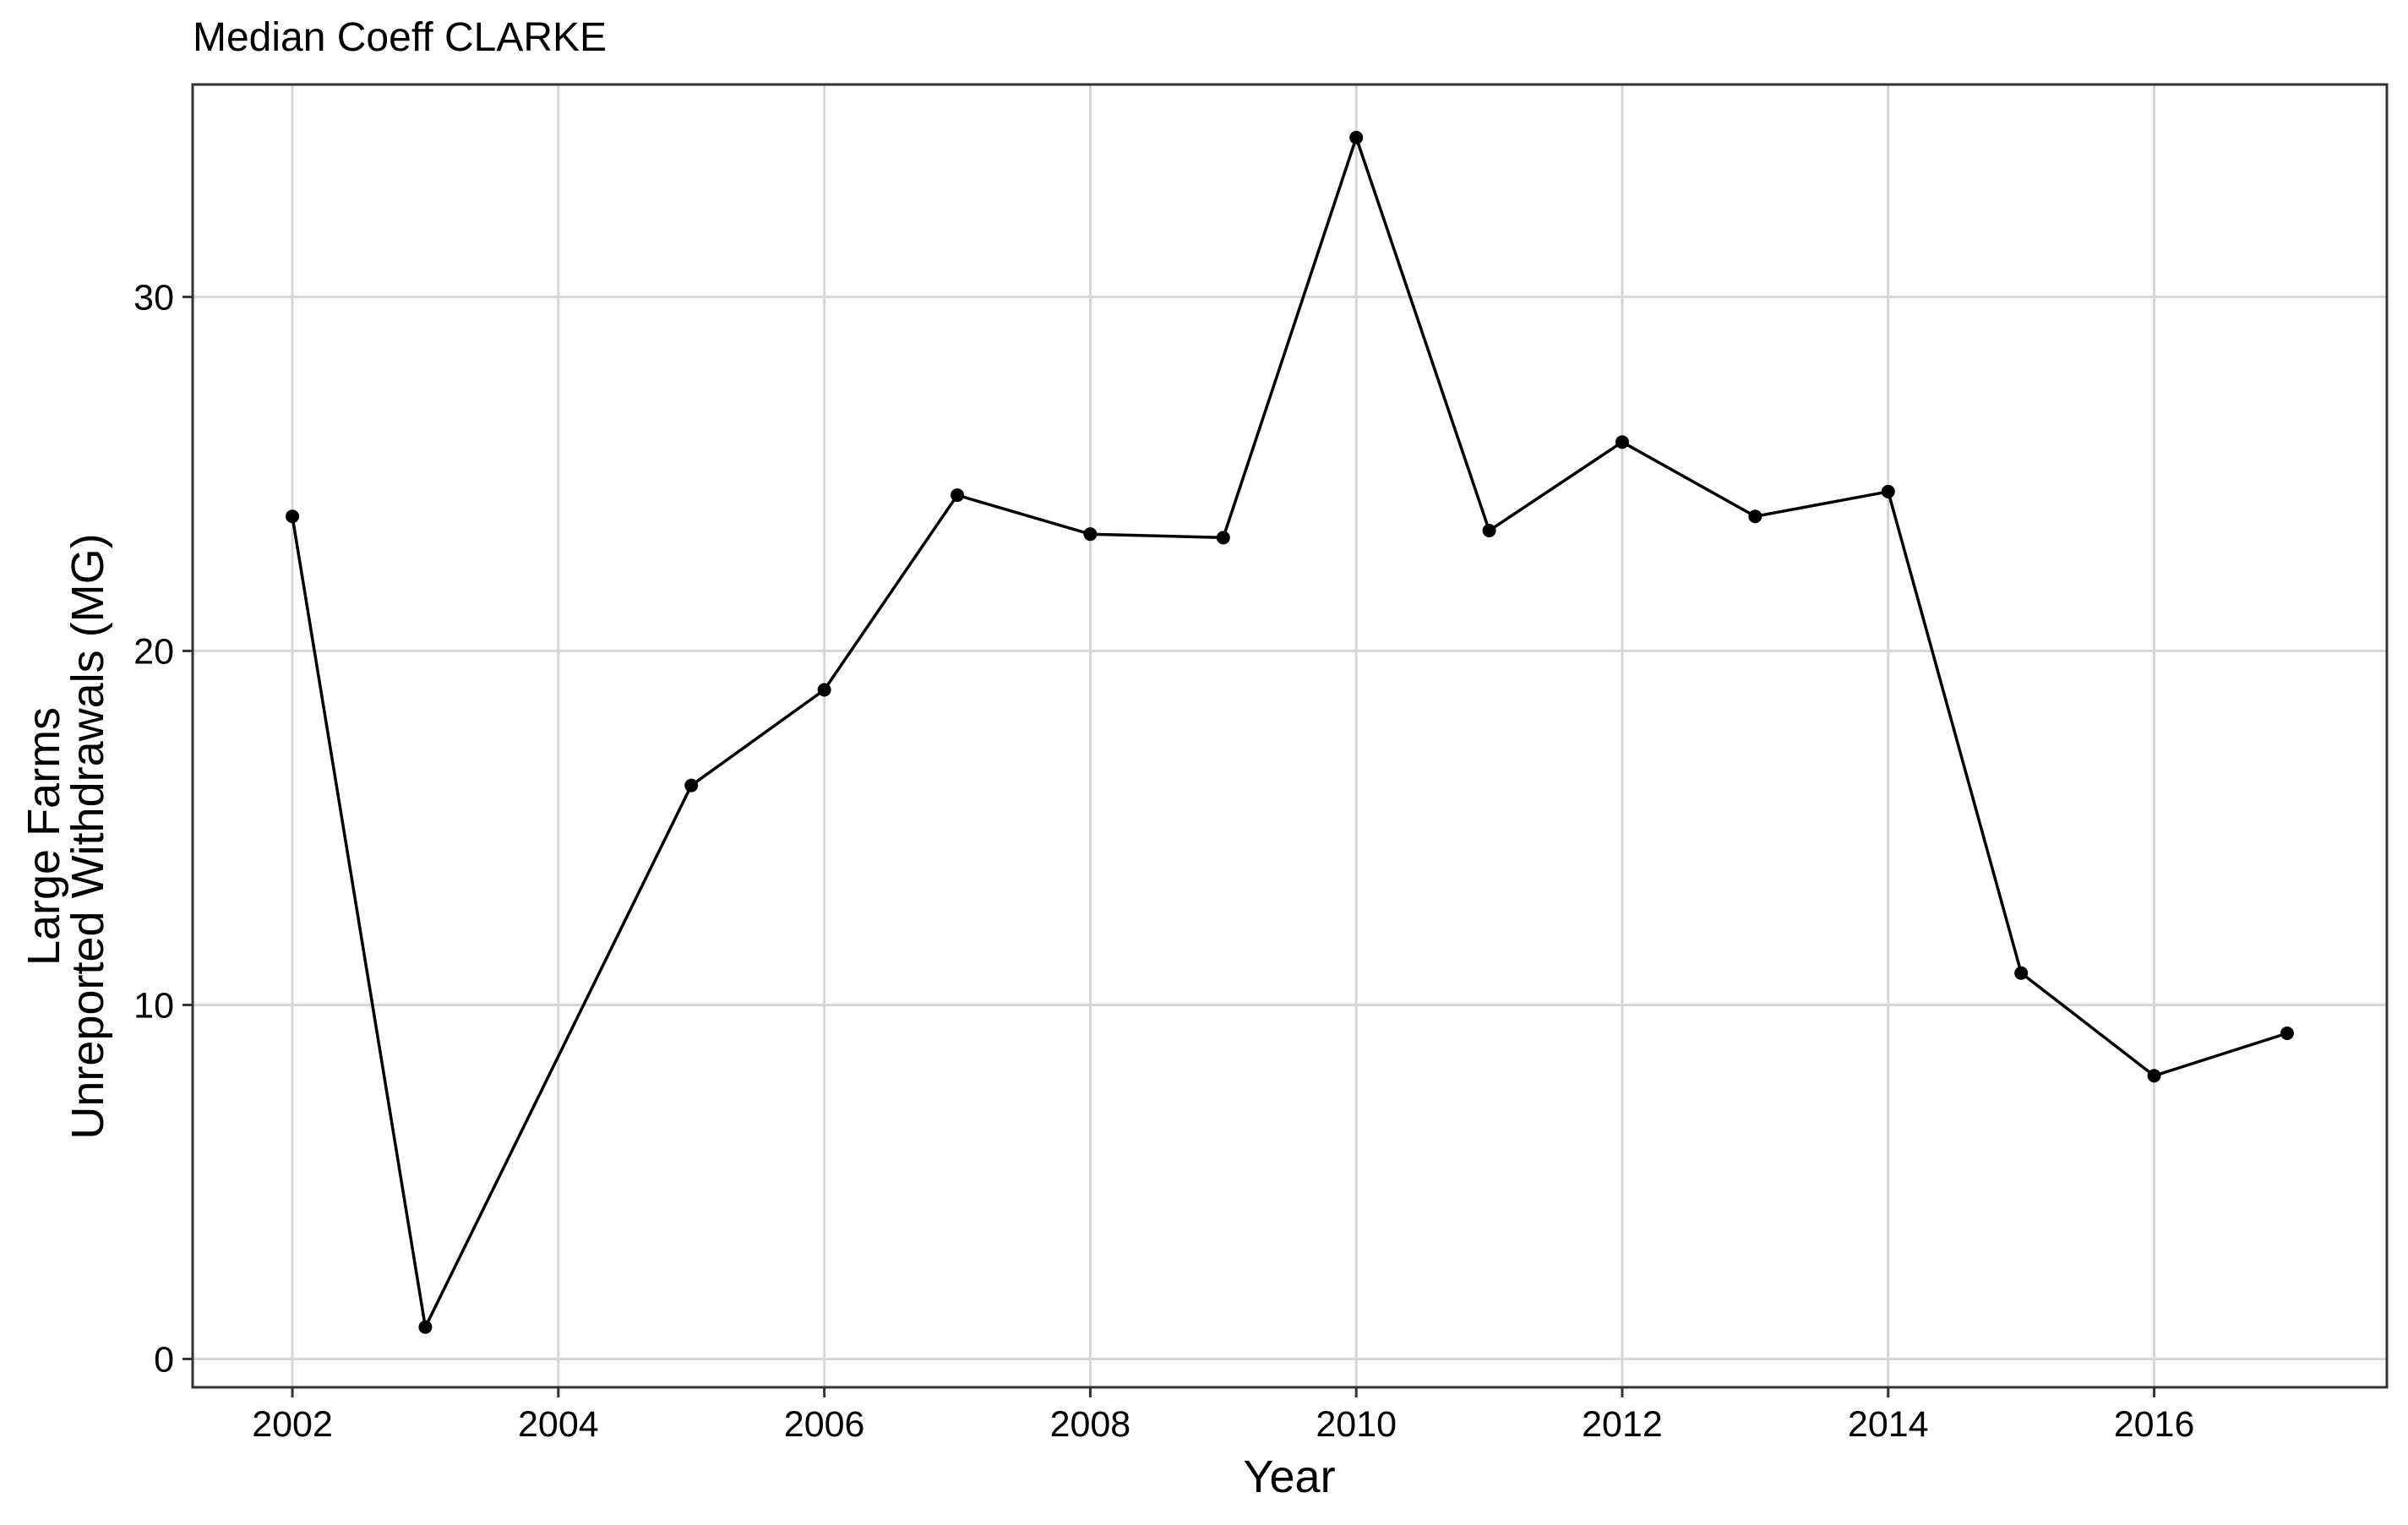  What do you see at coordinates (153, 651) in the screenshot?
I see `y-tick-label: 20` at bounding box center [153, 651].